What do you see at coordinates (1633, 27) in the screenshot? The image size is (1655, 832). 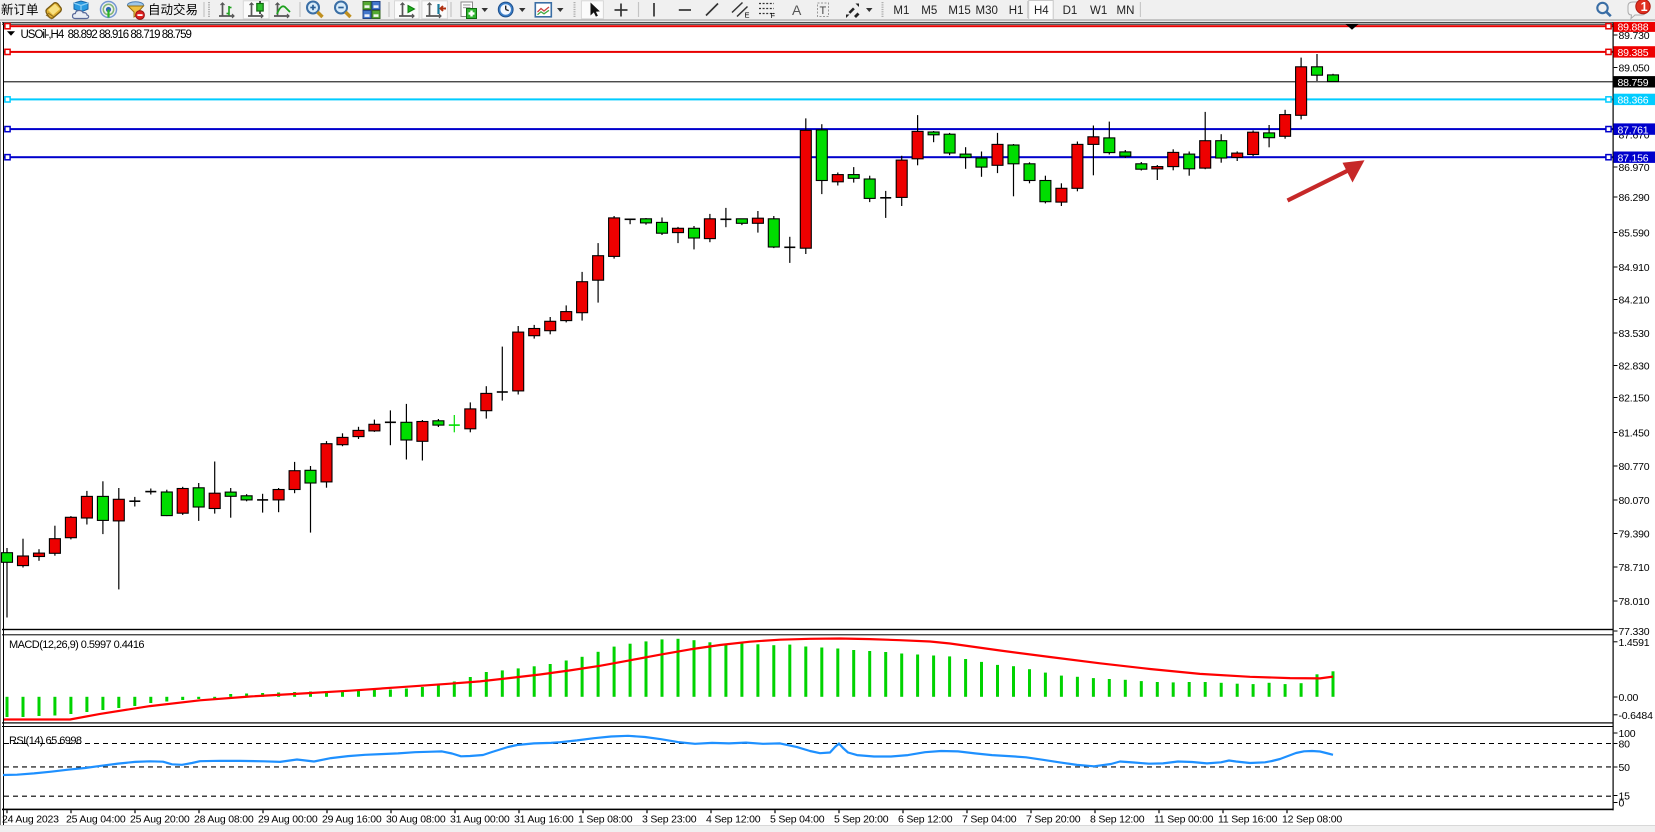 I see `svg-text: 89.888` at bounding box center [1633, 27].